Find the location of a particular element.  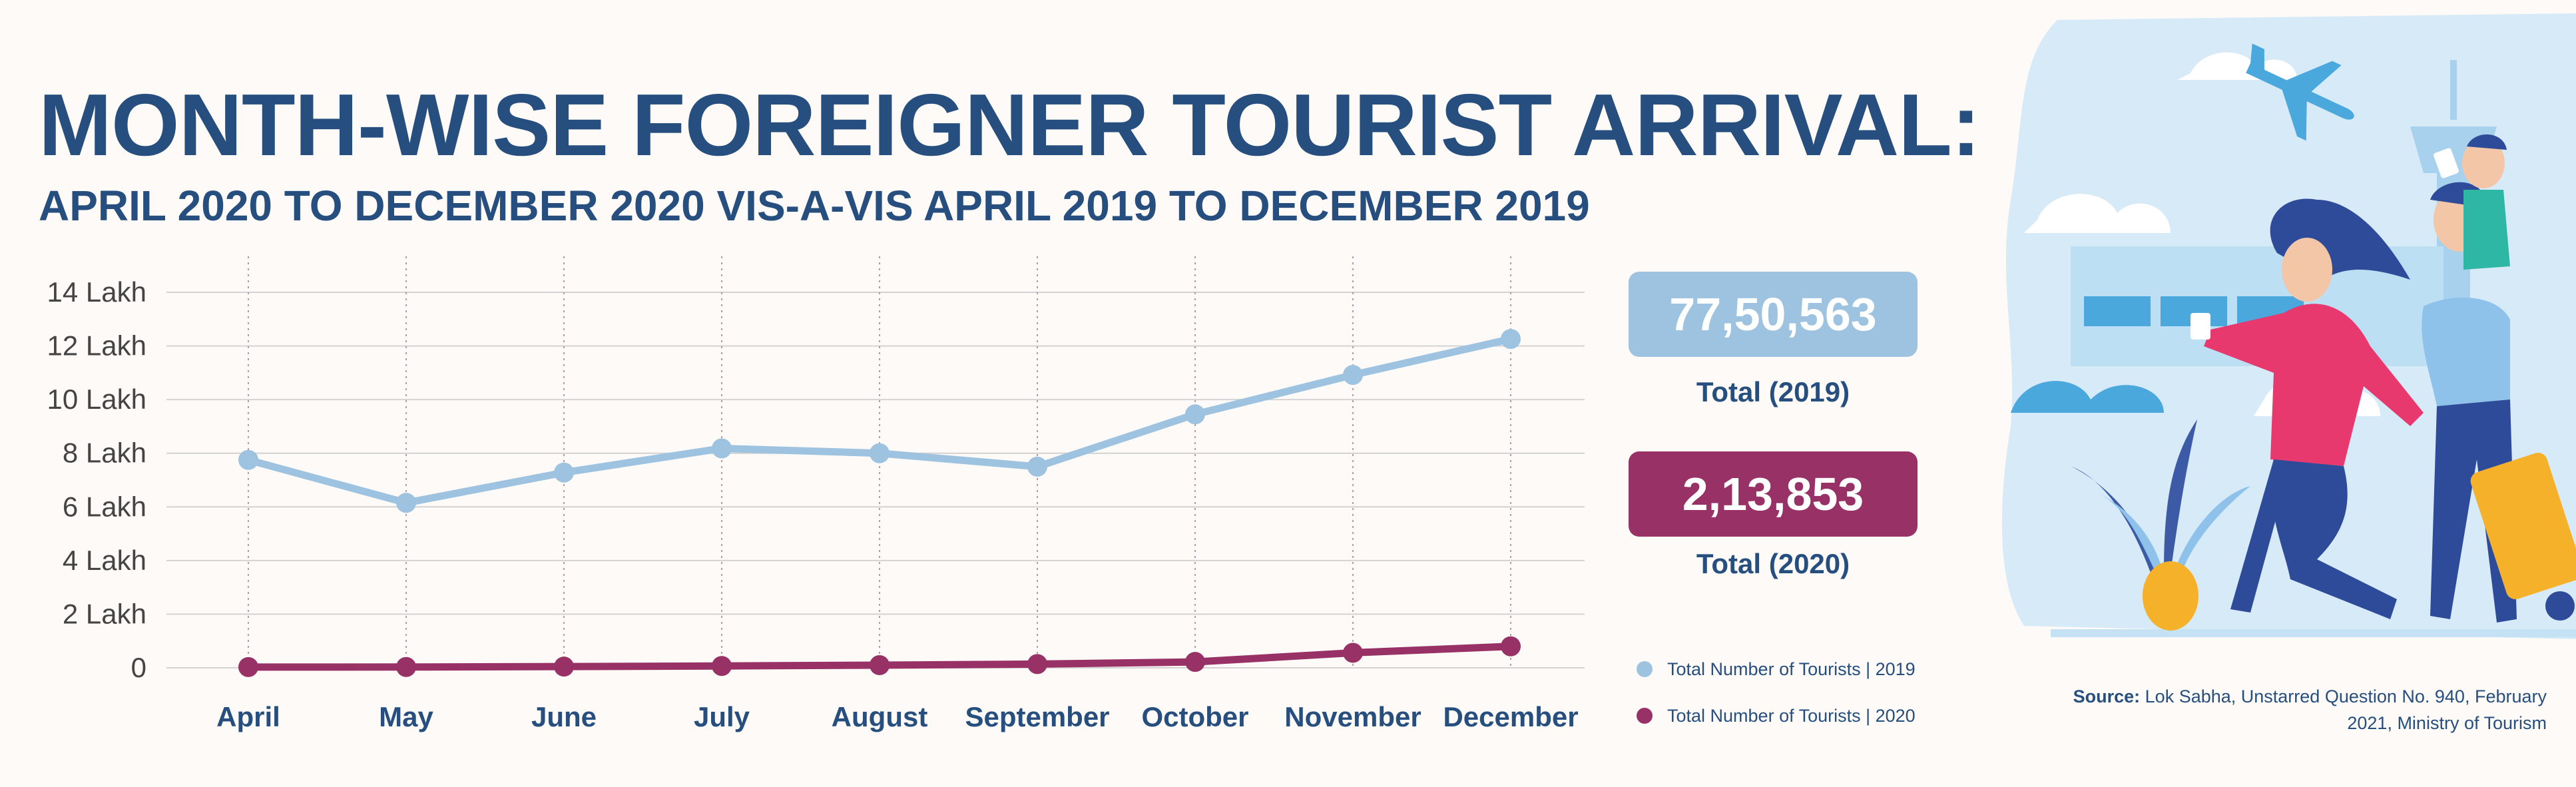

x-tick-label: June is located at coordinates (564, 716).